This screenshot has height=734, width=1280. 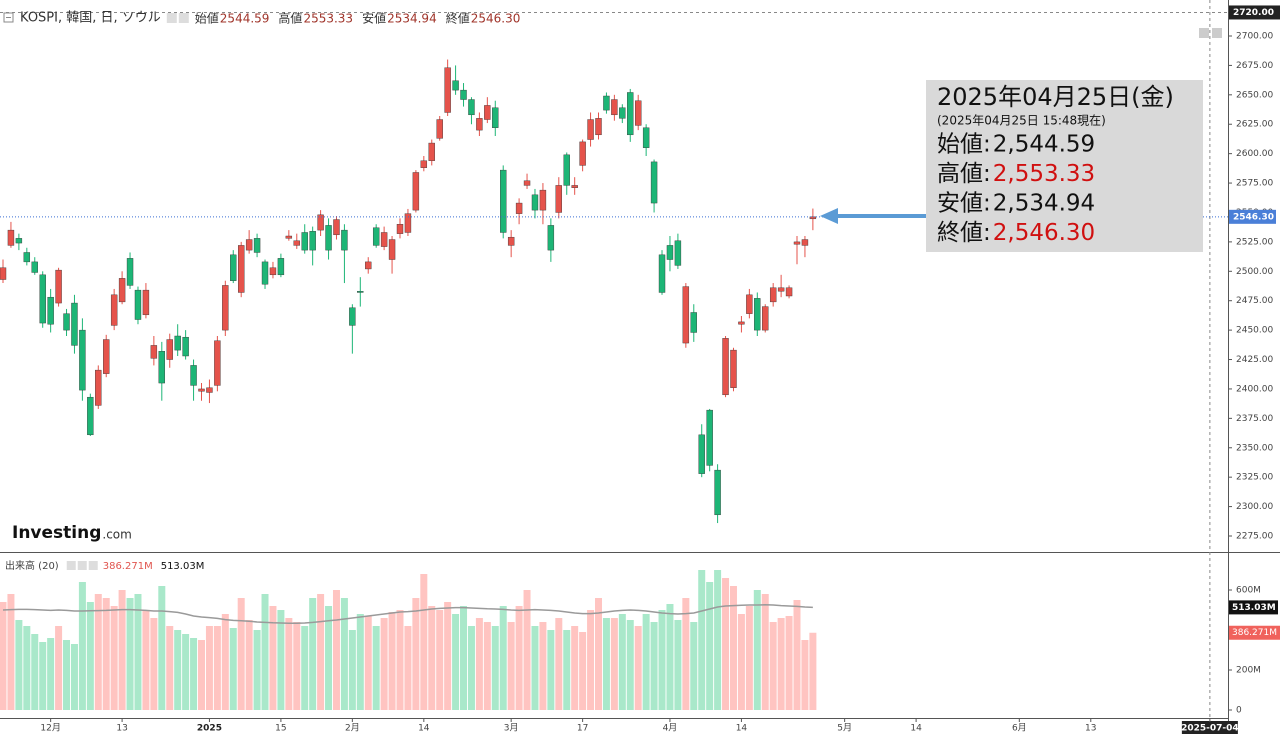 What do you see at coordinates (290, 18) in the screenshot?
I see `field-name: 高値` at bounding box center [290, 18].